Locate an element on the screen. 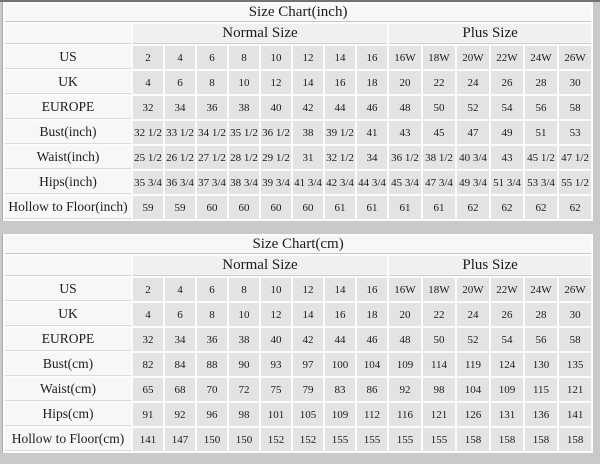 This screenshot has height=464, width=600. size-value-cell: 25 1/2 is located at coordinates (148, 157).